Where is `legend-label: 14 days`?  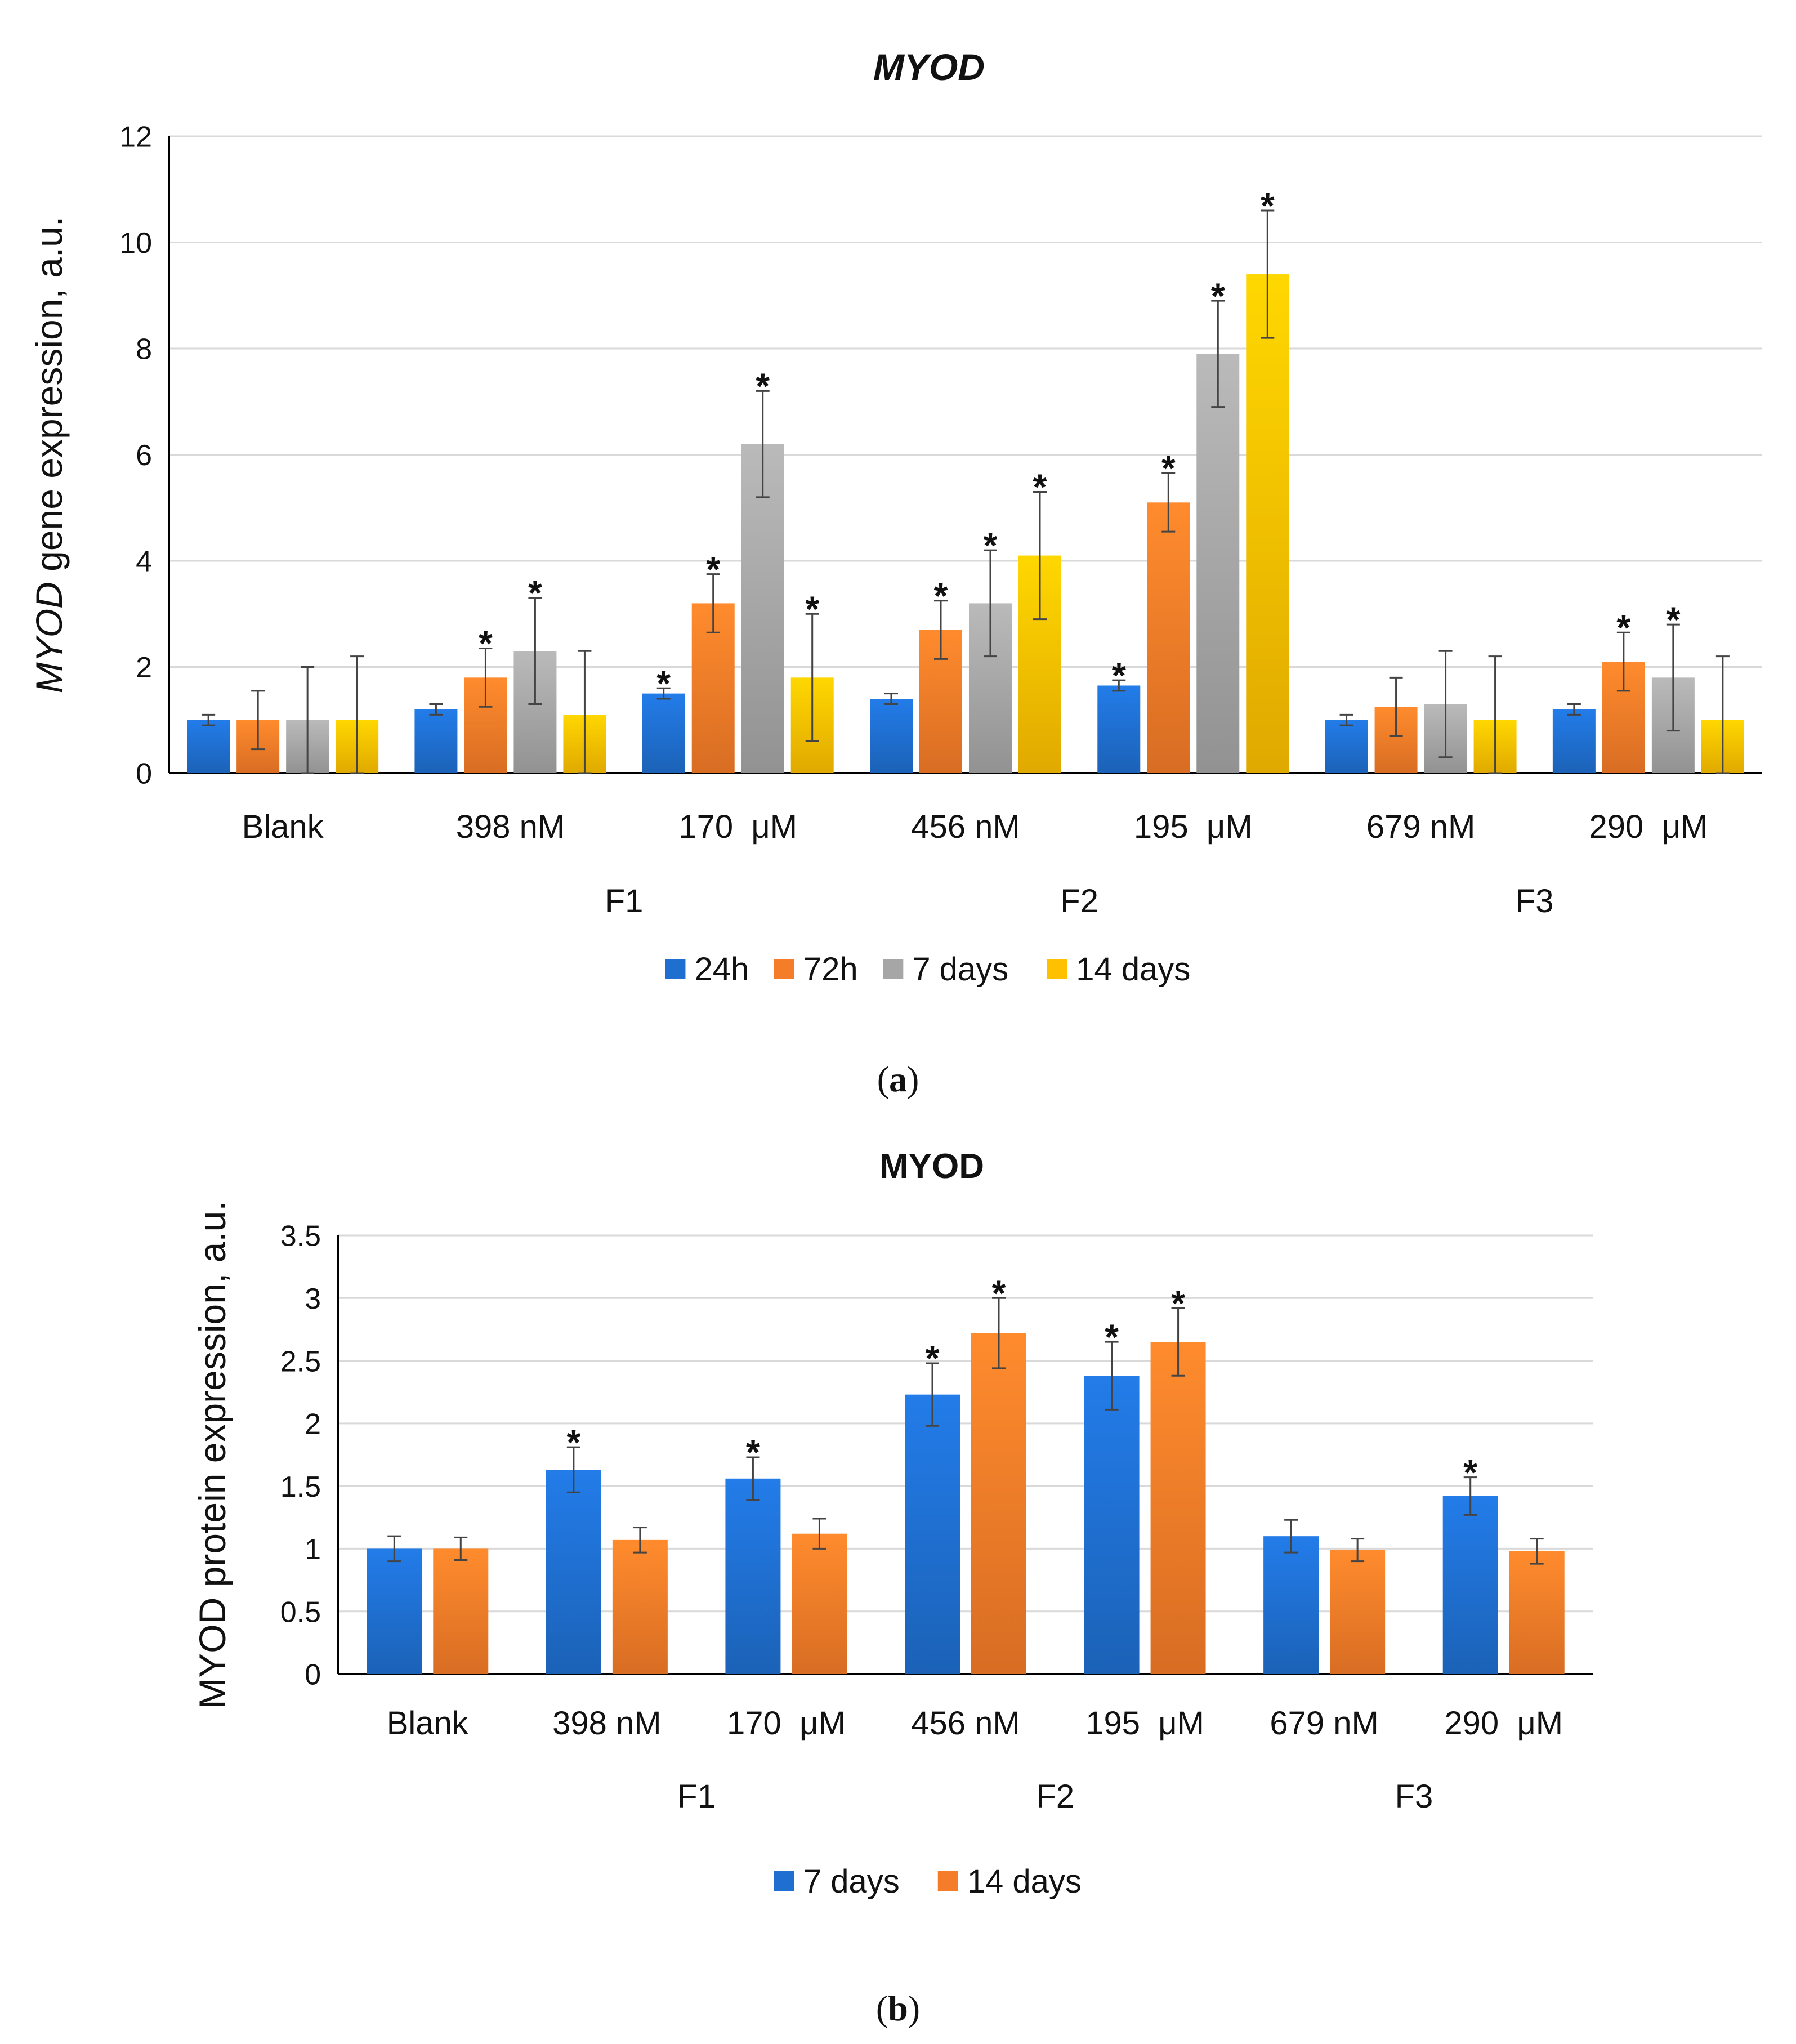
legend-label: 14 days is located at coordinates (1024, 1881).